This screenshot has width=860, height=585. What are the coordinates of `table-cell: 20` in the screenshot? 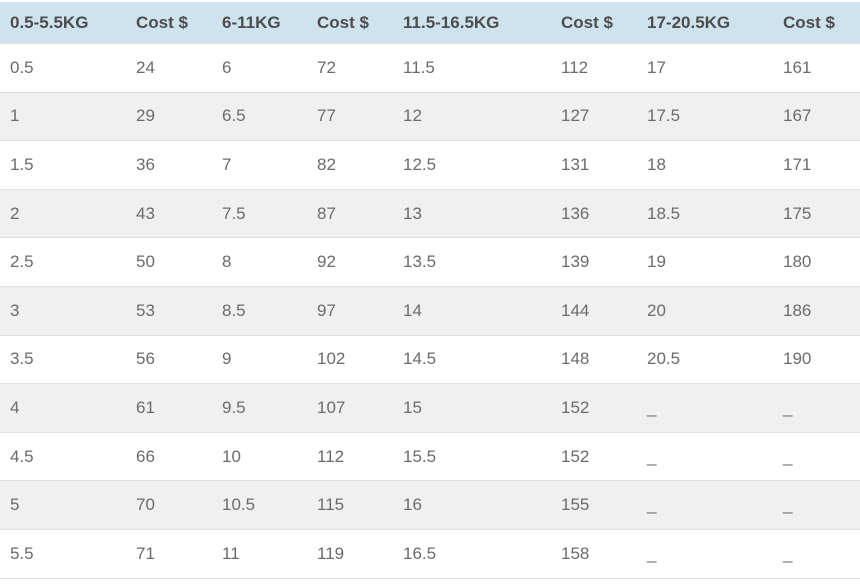 It's located at (656, 310).